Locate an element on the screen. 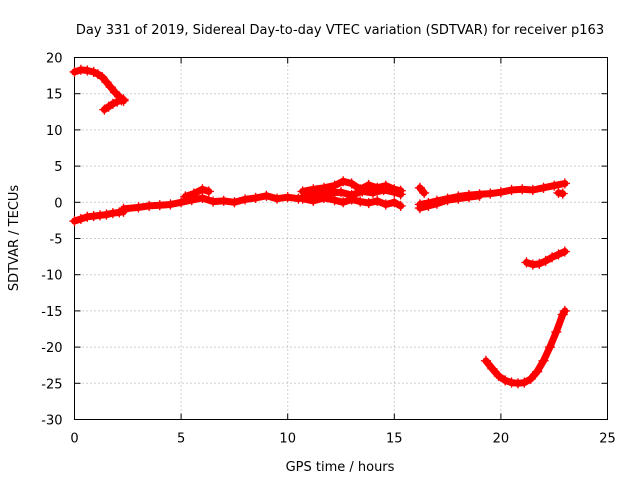 The image size is (640, 480). y-tick-label: -25 is located at coordinates (51, 384).